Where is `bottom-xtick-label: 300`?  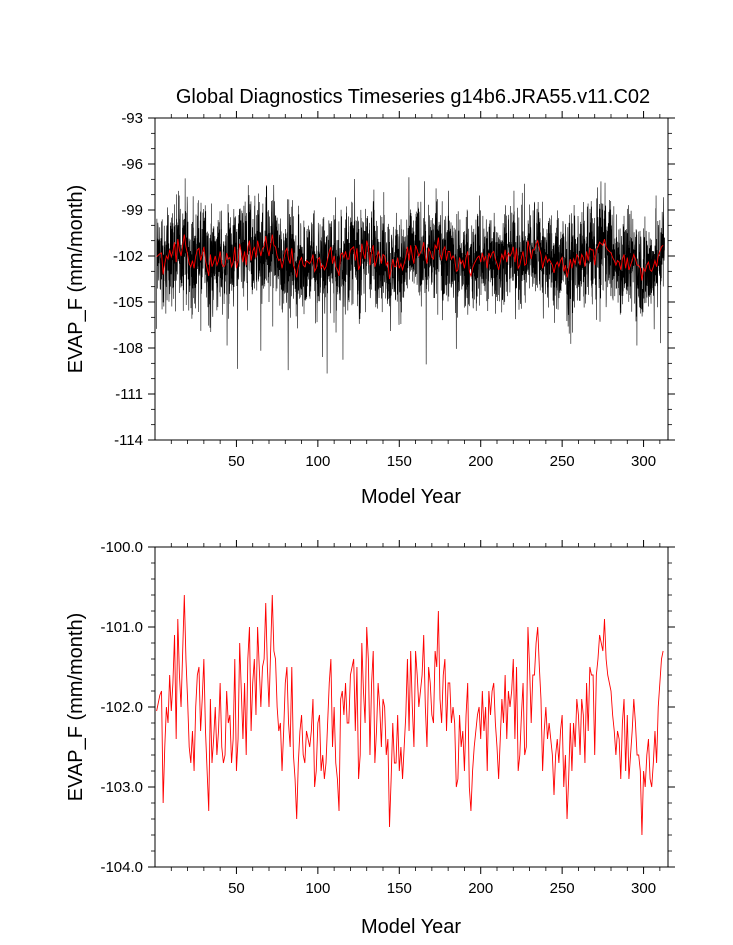 bottom-xtick-label: 300 is located at coordinates (643, 888).